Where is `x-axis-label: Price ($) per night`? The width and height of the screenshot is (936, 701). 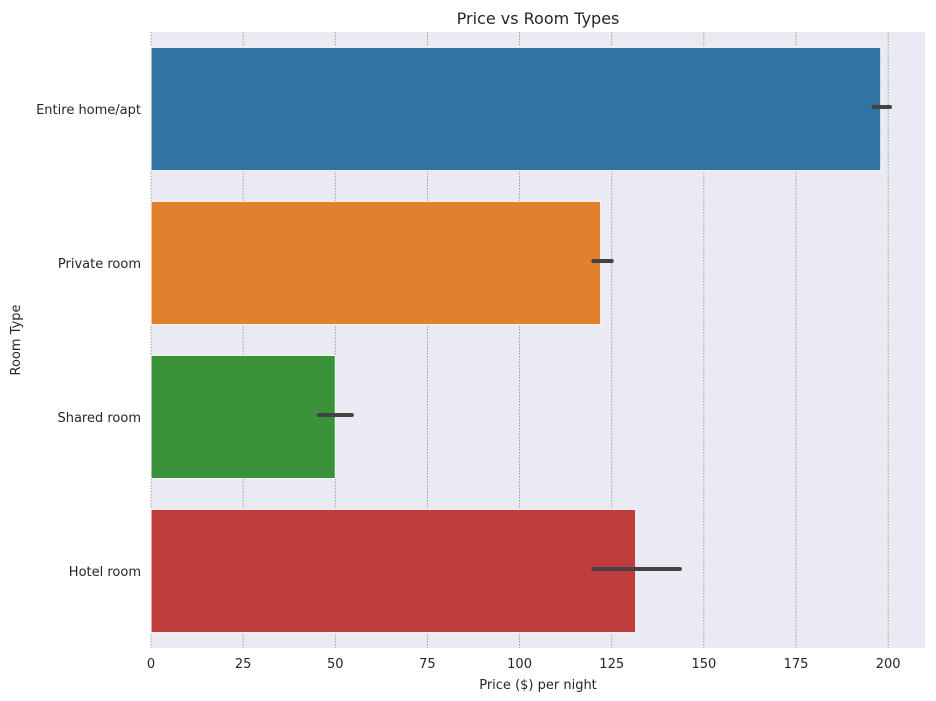
x-axis-label: Price ($) per night is located at coordinates (538, 685).